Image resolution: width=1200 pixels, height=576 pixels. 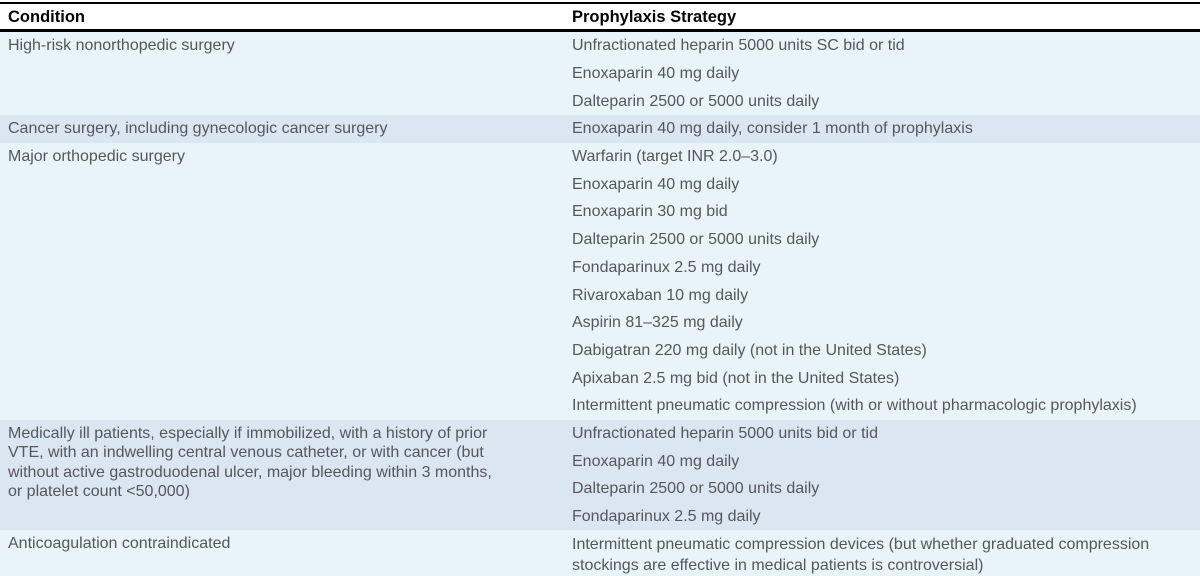 I want to click on strategy-item: Enoxaparin 30 mg bid, so click(x=650, y=212).